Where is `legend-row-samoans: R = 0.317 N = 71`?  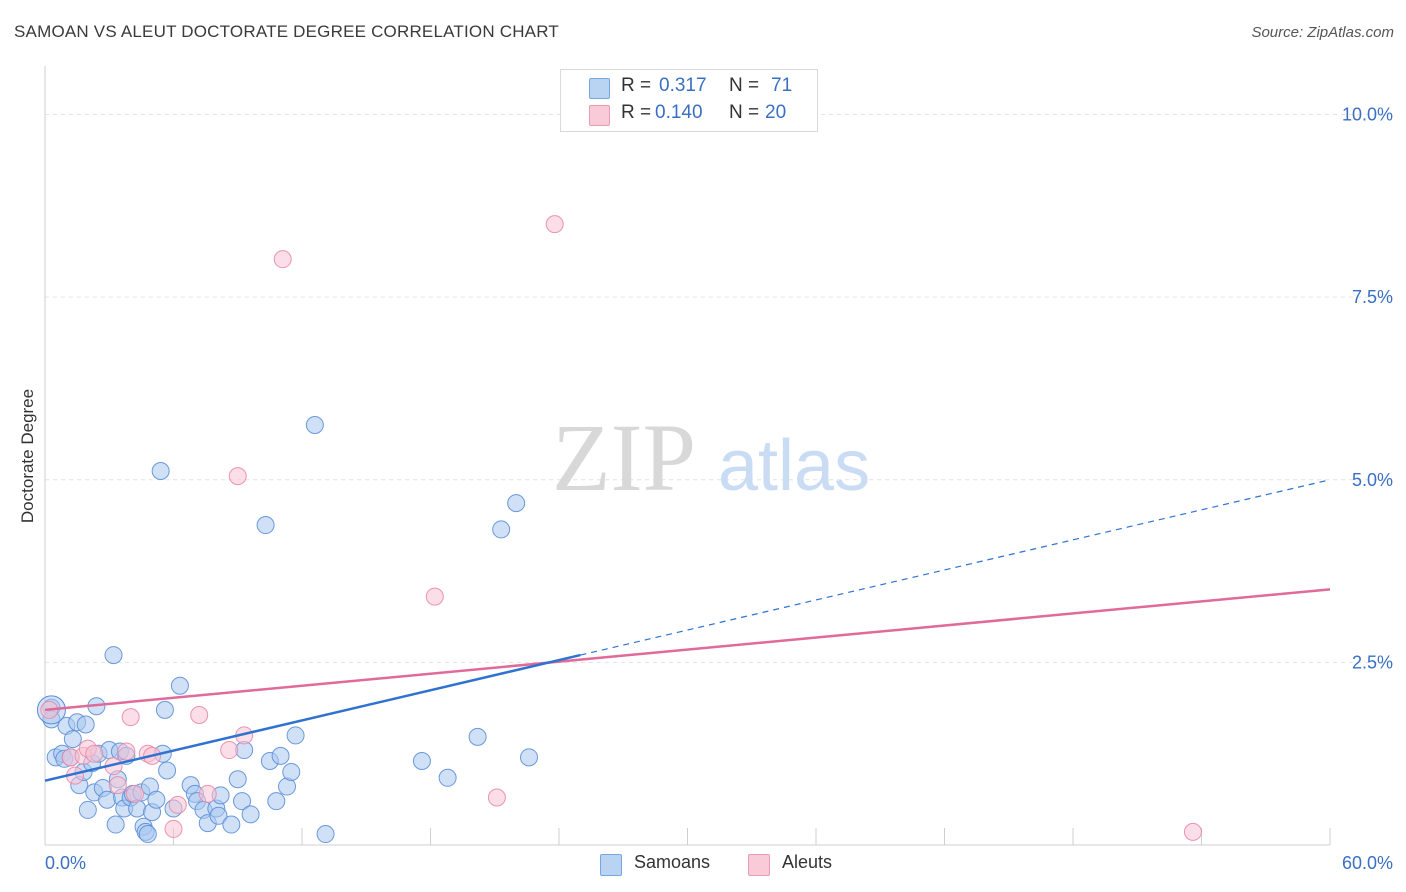 legend-row-samoans: R = 0.317 N = 71 is located at coordinates (689, 87).